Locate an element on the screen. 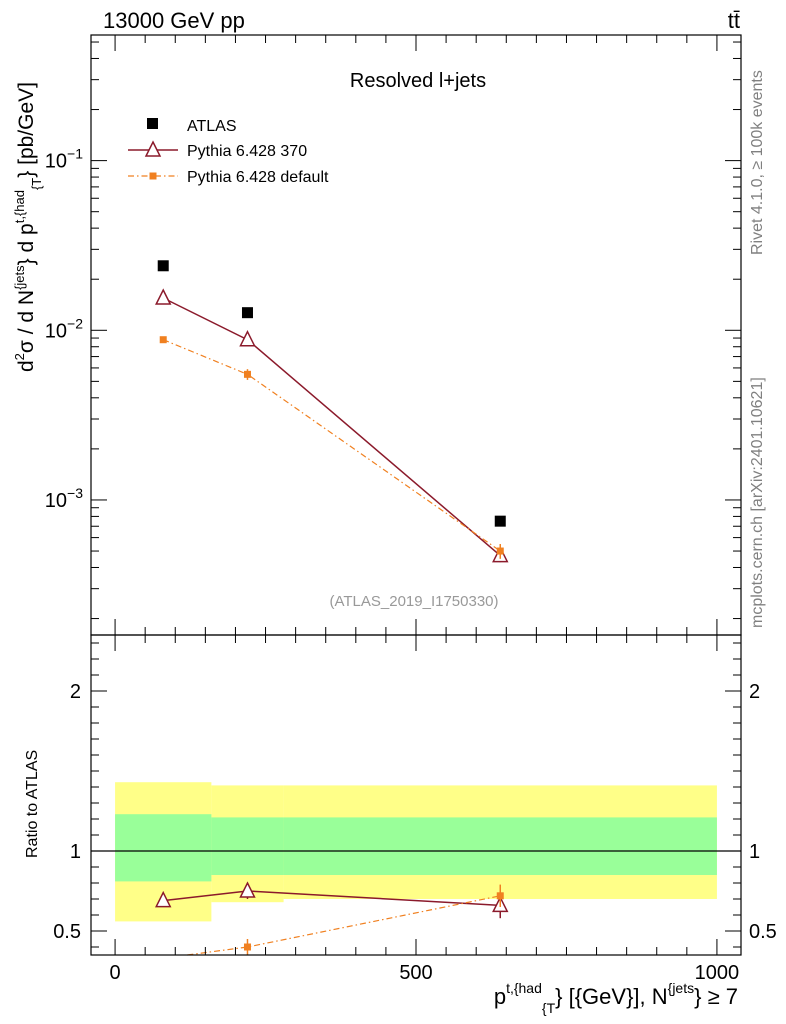 Image resolution: width=786 pixels, height=1024 pixels. legend-marker-atlas is located at coordinates (152, 123).